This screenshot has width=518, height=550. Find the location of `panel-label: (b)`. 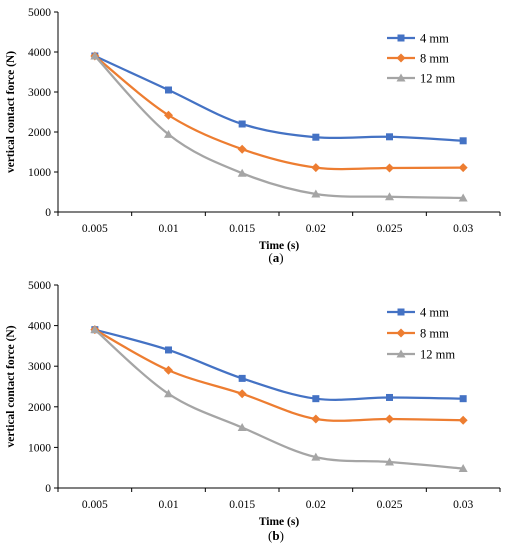

panel-label: (b) is located at coordinates (276, 535).